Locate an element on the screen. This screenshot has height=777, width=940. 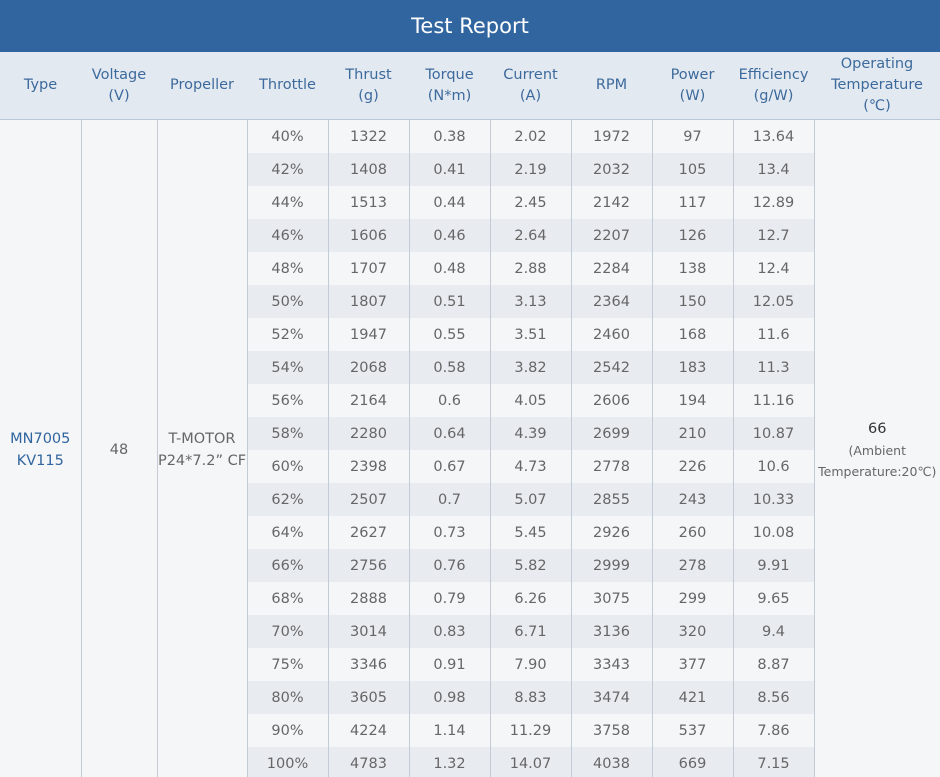
rpm-cell: 2999 is located at coordinates (611, 565).